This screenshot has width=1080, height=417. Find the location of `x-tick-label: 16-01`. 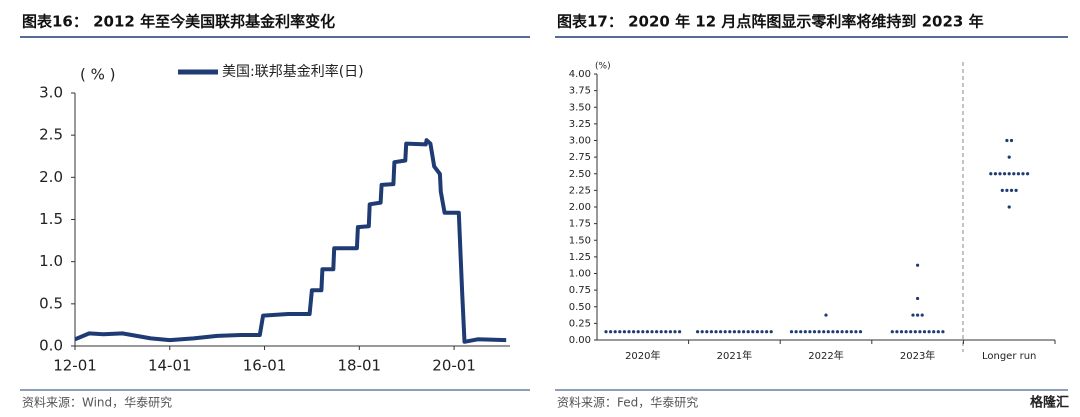

x-tick-label: 16-01 is located at coordinates (265, 366).